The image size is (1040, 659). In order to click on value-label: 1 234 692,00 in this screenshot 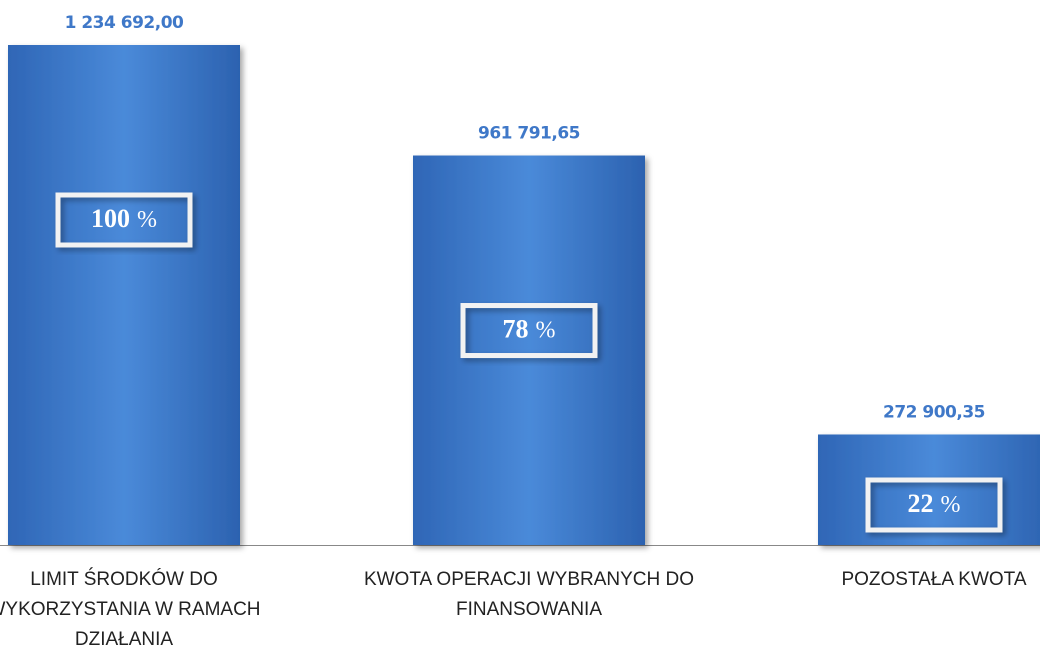, I will do `click(124, 23)`.